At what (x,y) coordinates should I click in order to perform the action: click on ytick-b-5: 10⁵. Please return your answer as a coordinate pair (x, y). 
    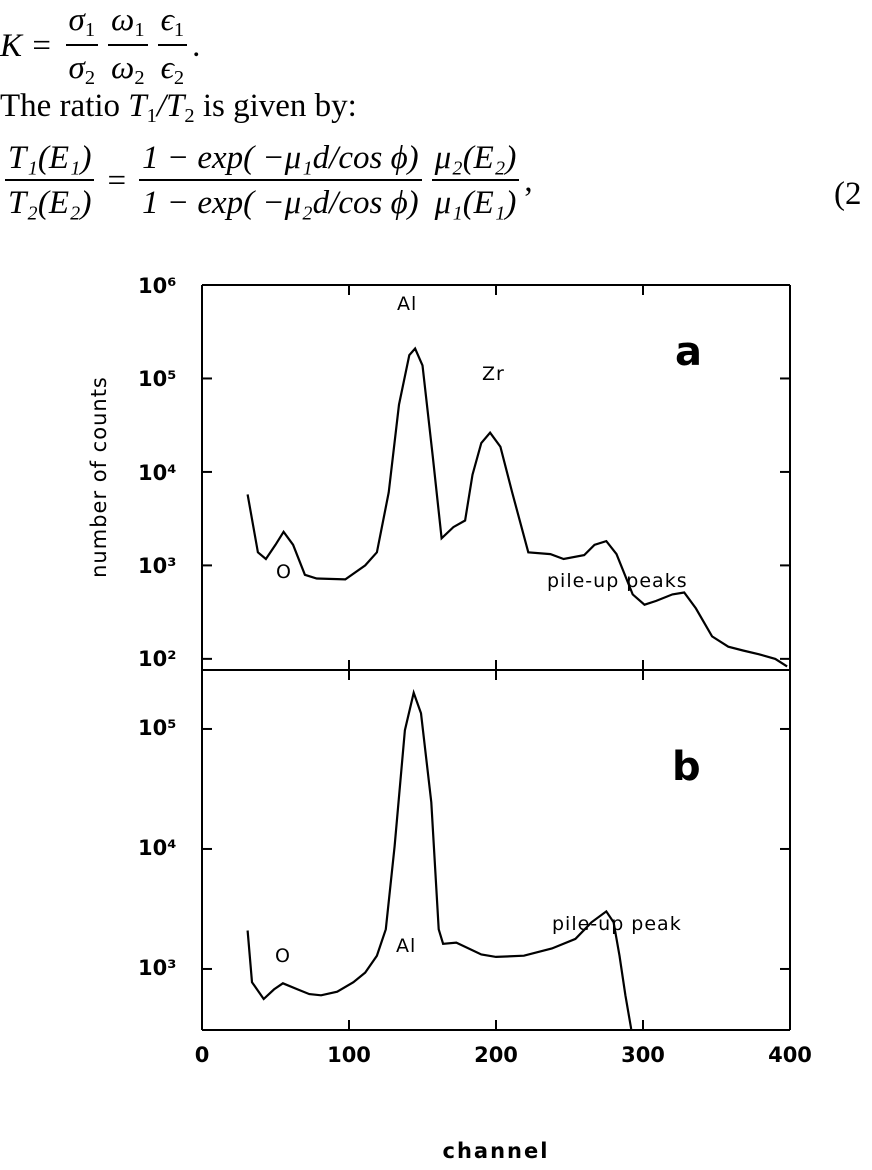
    Looking at the image, I should click on (157, 728).